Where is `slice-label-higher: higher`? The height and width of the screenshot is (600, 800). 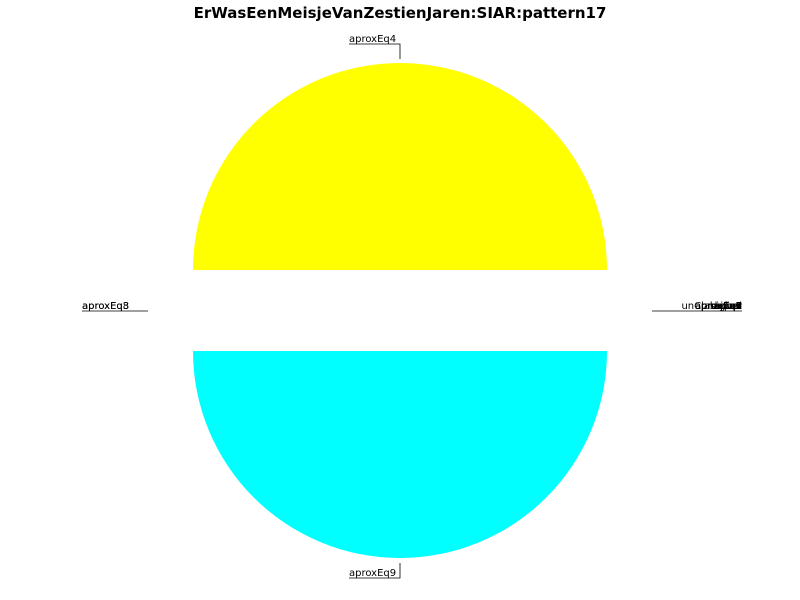 slice-label-higher: higher is located at coordinates (726, 306).